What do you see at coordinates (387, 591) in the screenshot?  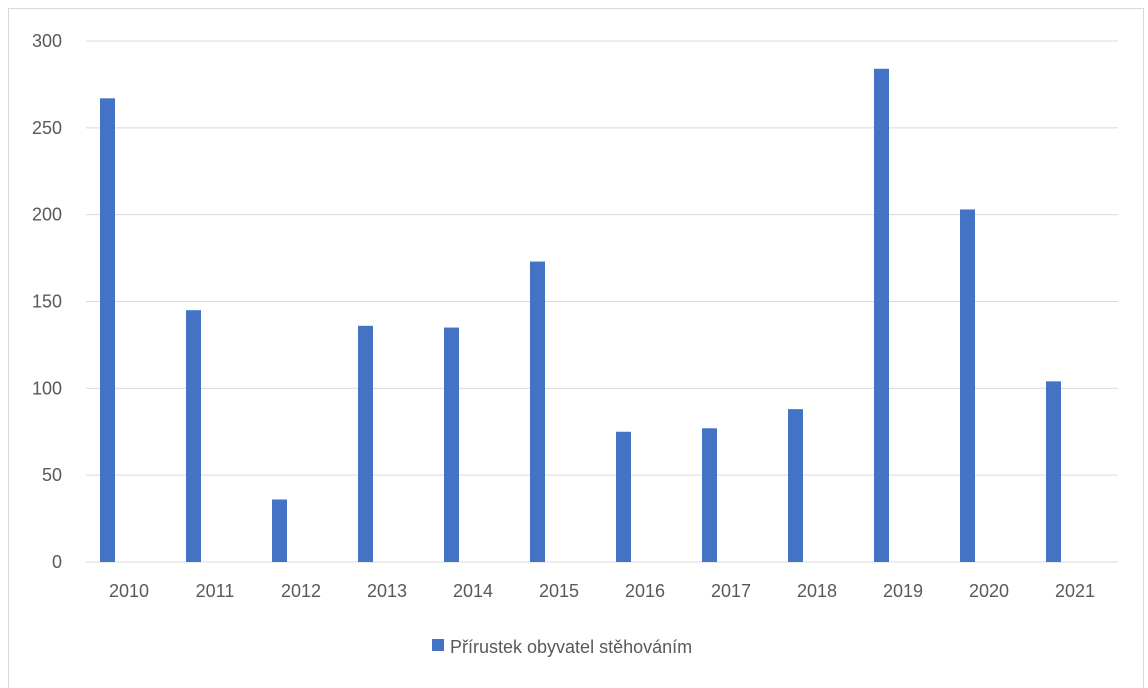 I see `x-tick-label: 2013` at bounding box center [387, 591].